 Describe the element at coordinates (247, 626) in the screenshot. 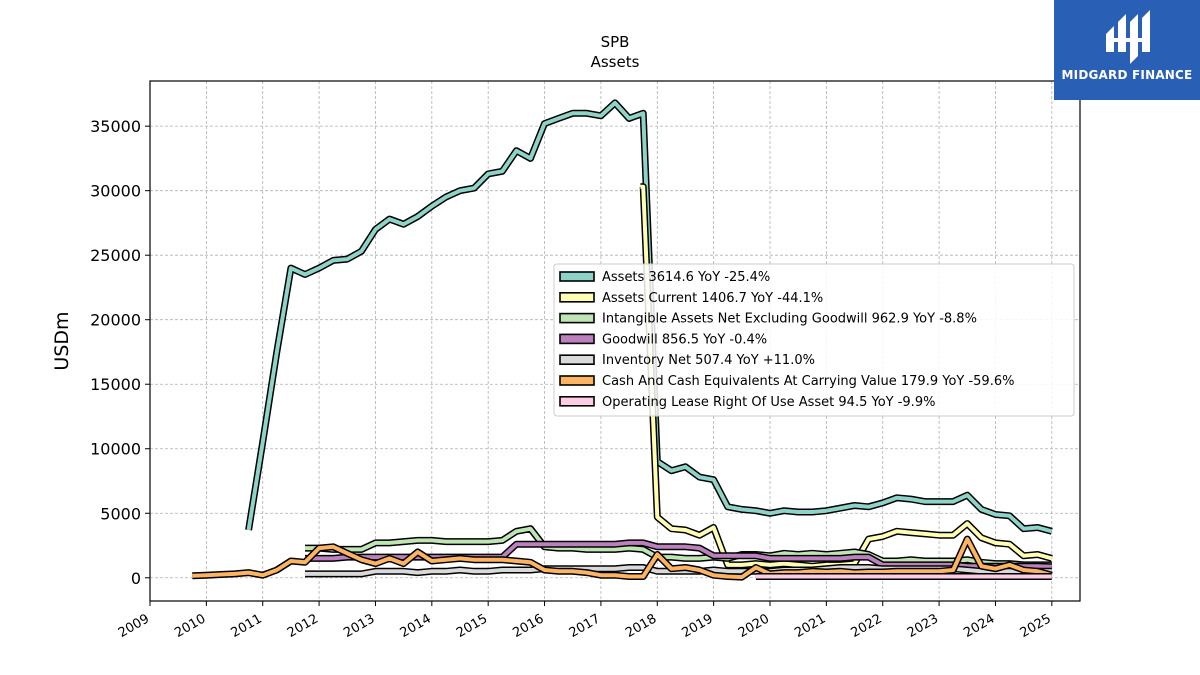

I see `x-tick-label: 2011` at that location.